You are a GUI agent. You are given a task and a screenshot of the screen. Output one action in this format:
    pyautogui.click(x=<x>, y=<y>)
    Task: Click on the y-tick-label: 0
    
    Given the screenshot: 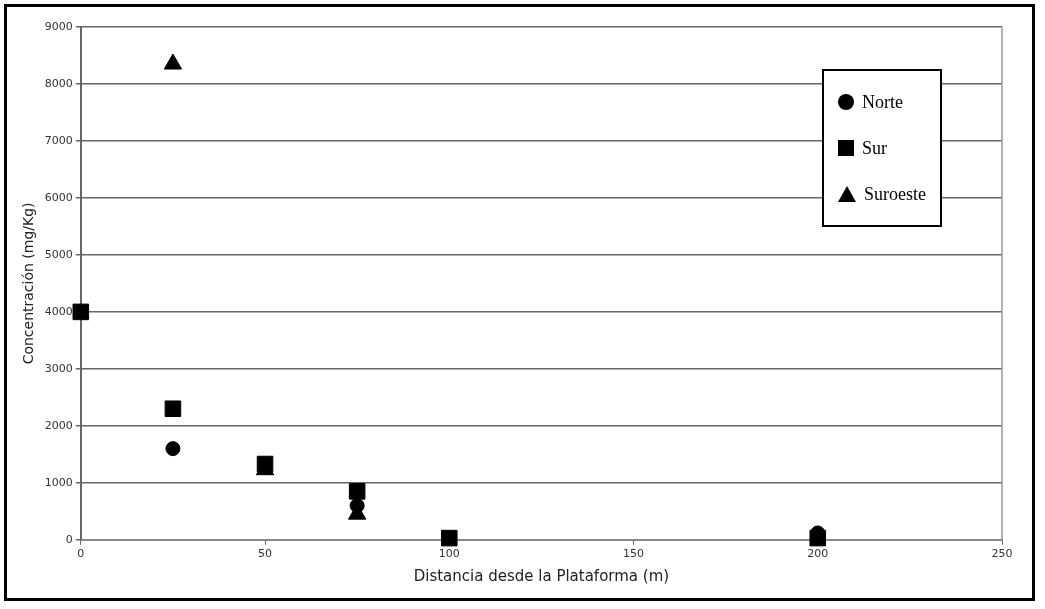 What is the action you would take?
    pyautogui.click(x=69, y=539)
    